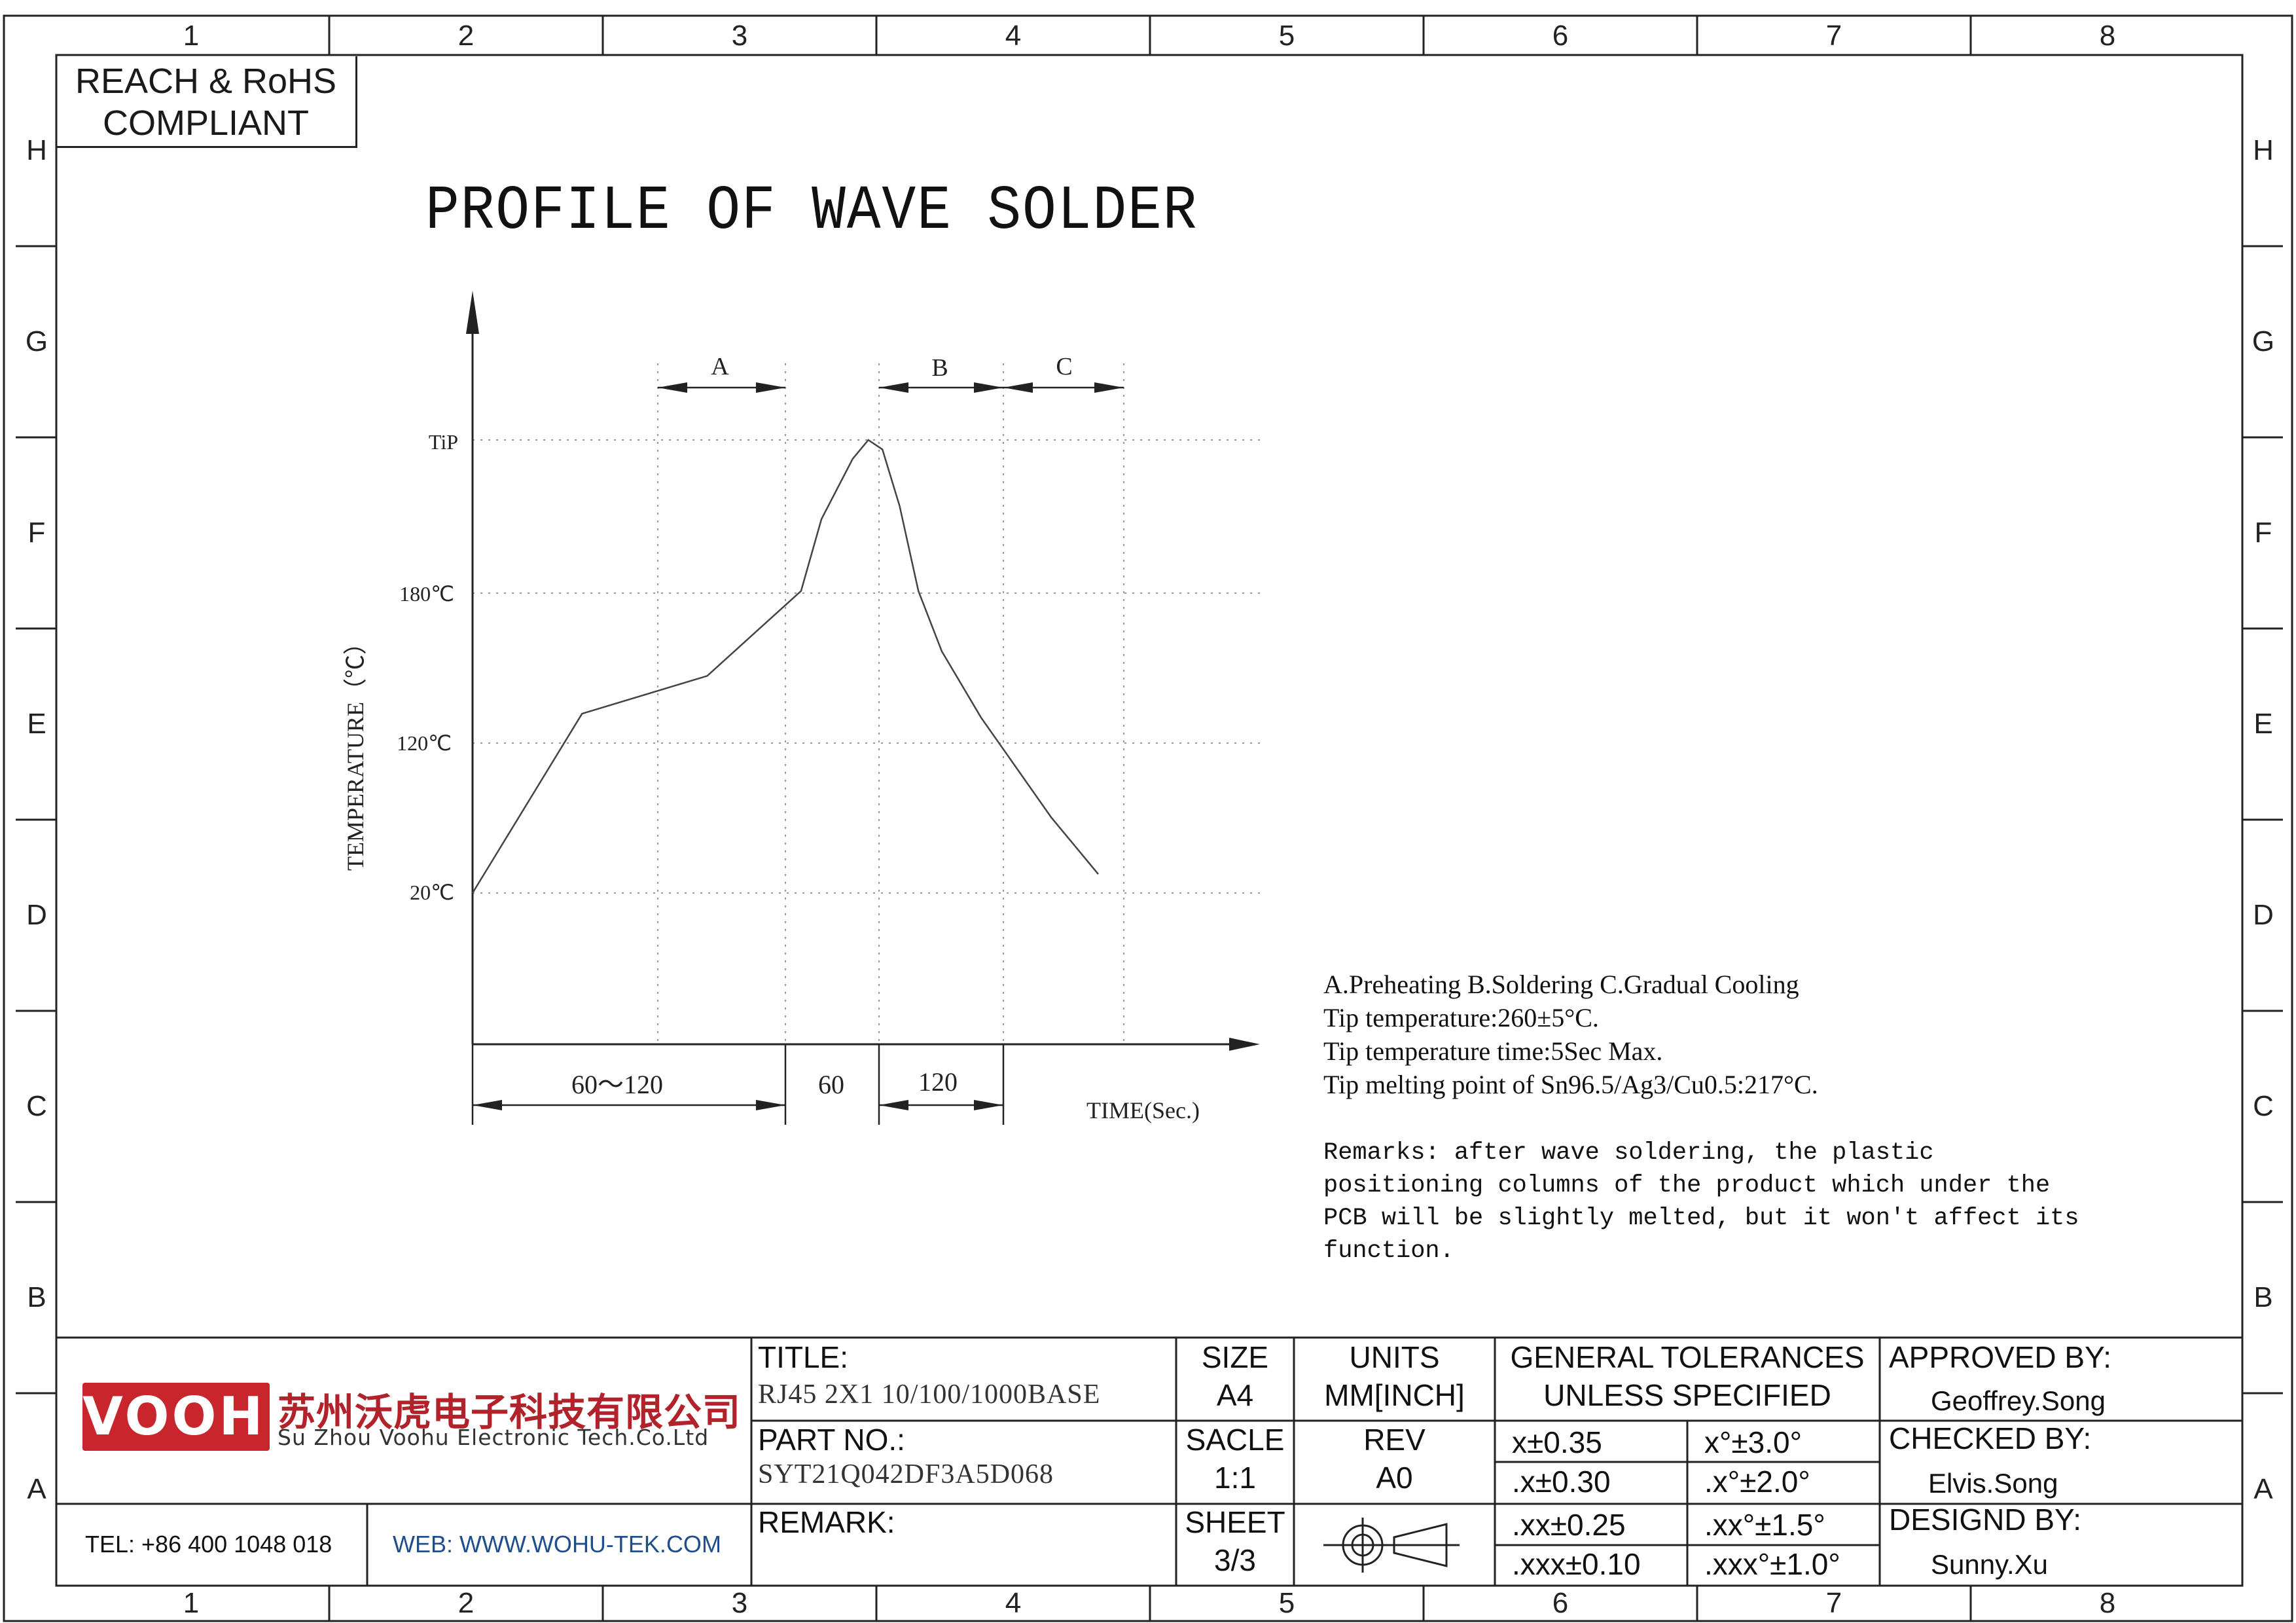 The image size is (2296, 1623). What do you see at coordinates (2263, 1489) in the screenshot?
I see `zone-row-a-right: A` at bounding box center [2263, 1489].